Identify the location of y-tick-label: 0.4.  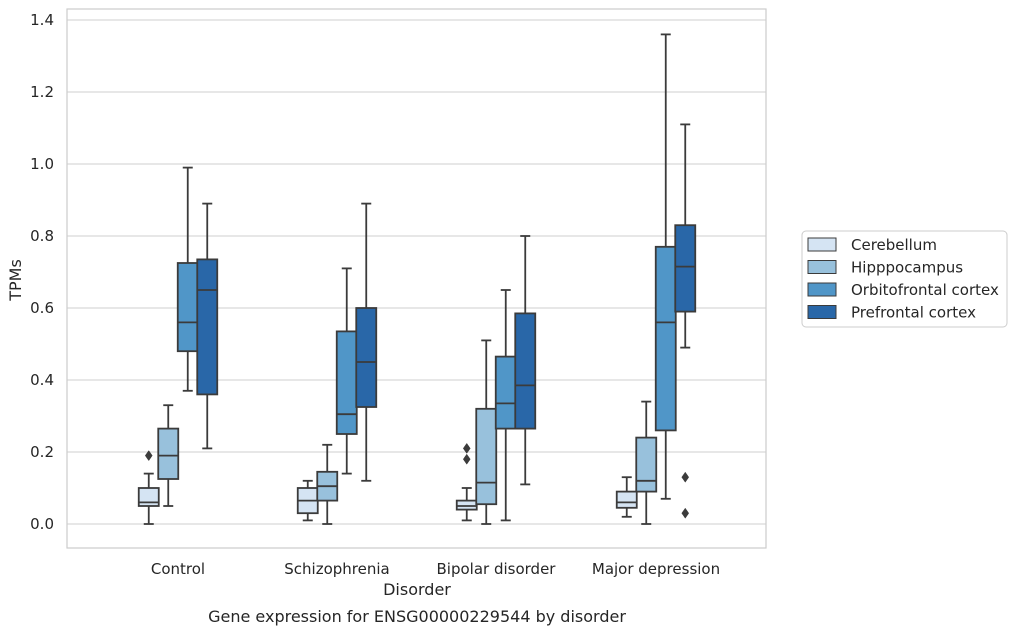
(42, 380).